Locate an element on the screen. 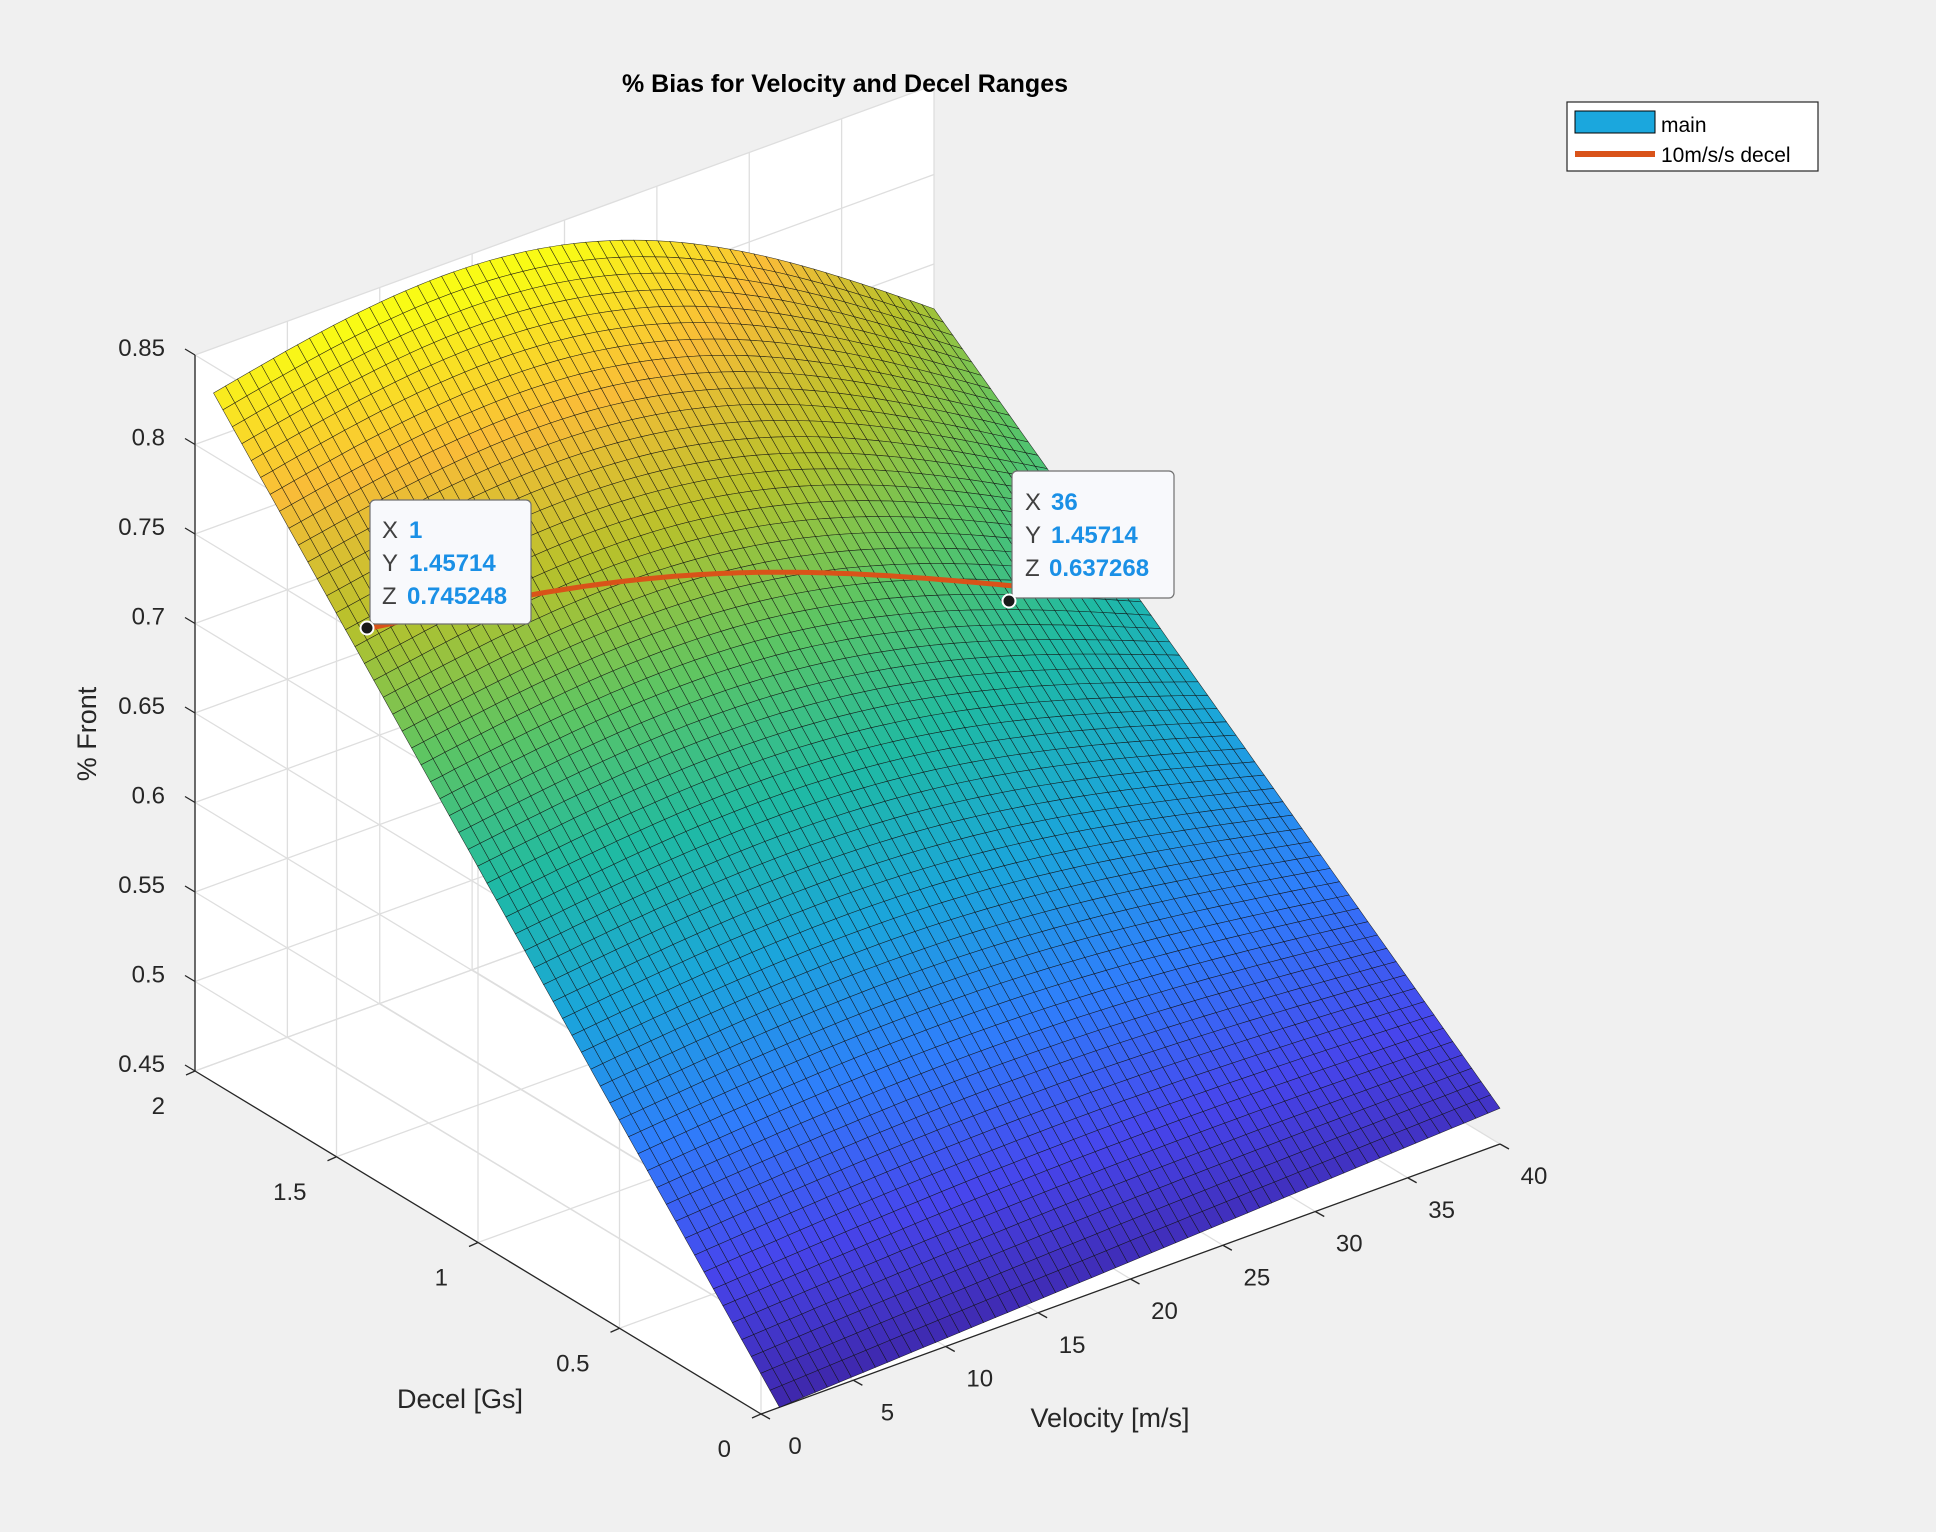 The image size is (1936, 1532). y-axis-label: Decel [Gs] is located at coordinates (460, 1399).